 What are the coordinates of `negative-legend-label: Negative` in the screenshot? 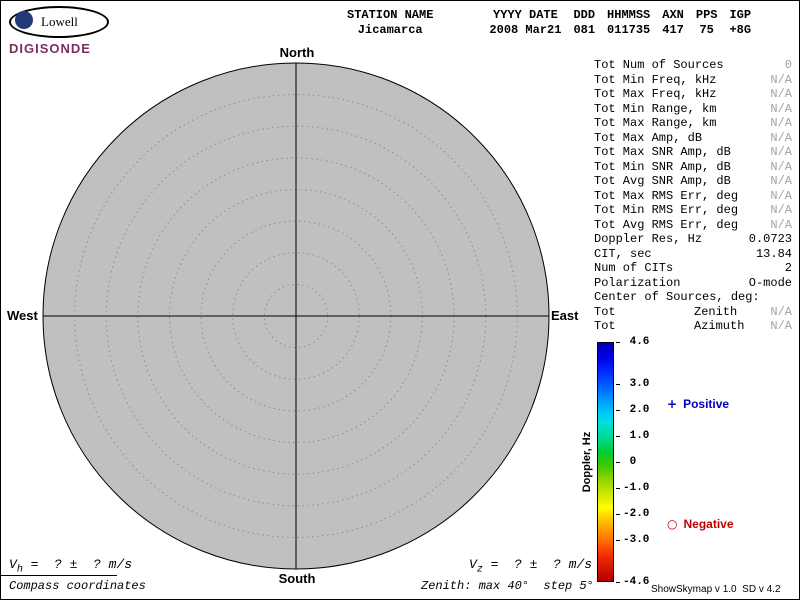 It's located at (708, 524).